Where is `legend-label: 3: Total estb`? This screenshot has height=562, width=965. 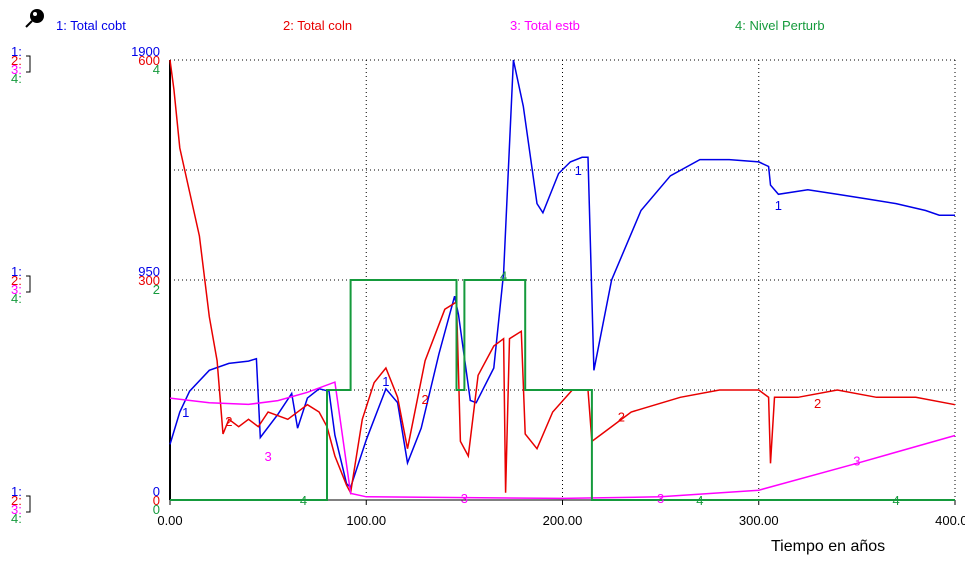
legend-label: 3: Total estb is located at coordinates (545, 25).